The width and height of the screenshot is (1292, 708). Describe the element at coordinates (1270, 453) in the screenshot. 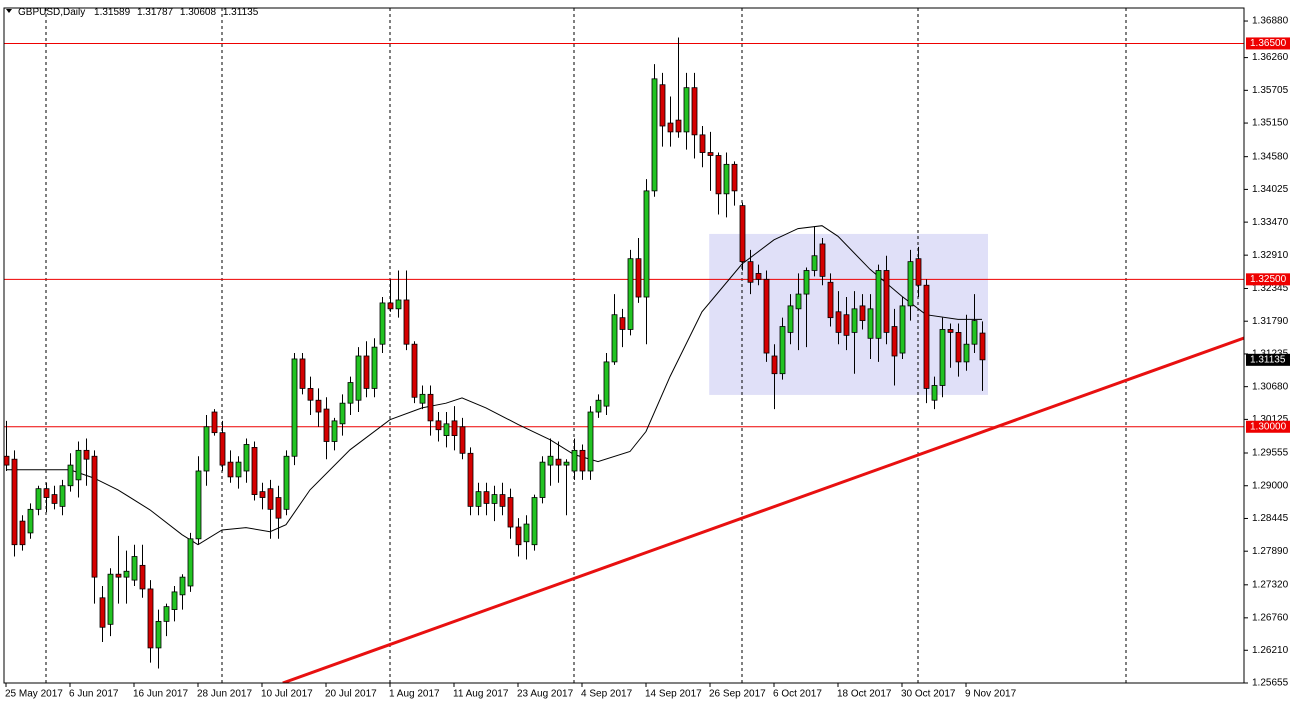

I see `y-tick-label: 1.29555` at that location.